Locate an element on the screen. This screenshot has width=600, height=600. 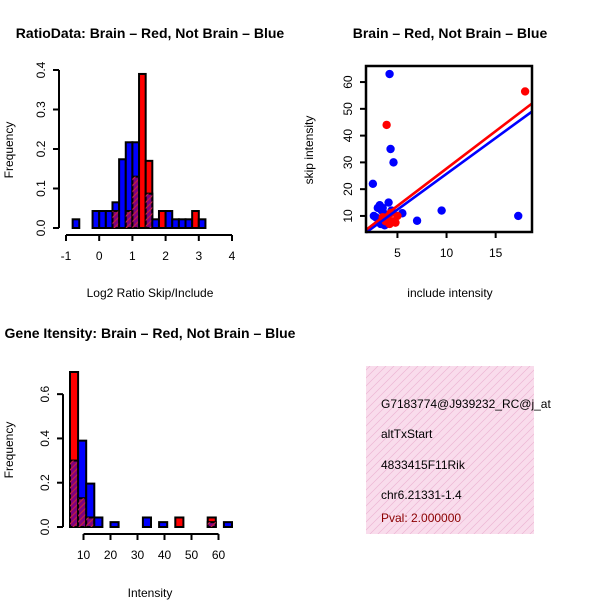
ratio-y-label: Frequency is located at coordinates (9, 150).